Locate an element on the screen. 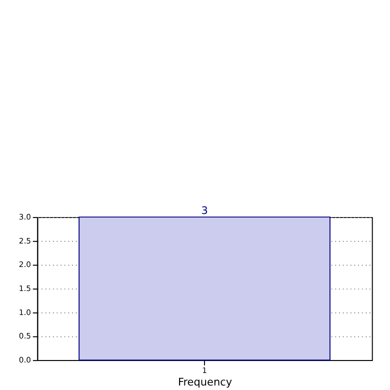  y-tick-label: 1.5 is located at coordinates (25, 288).